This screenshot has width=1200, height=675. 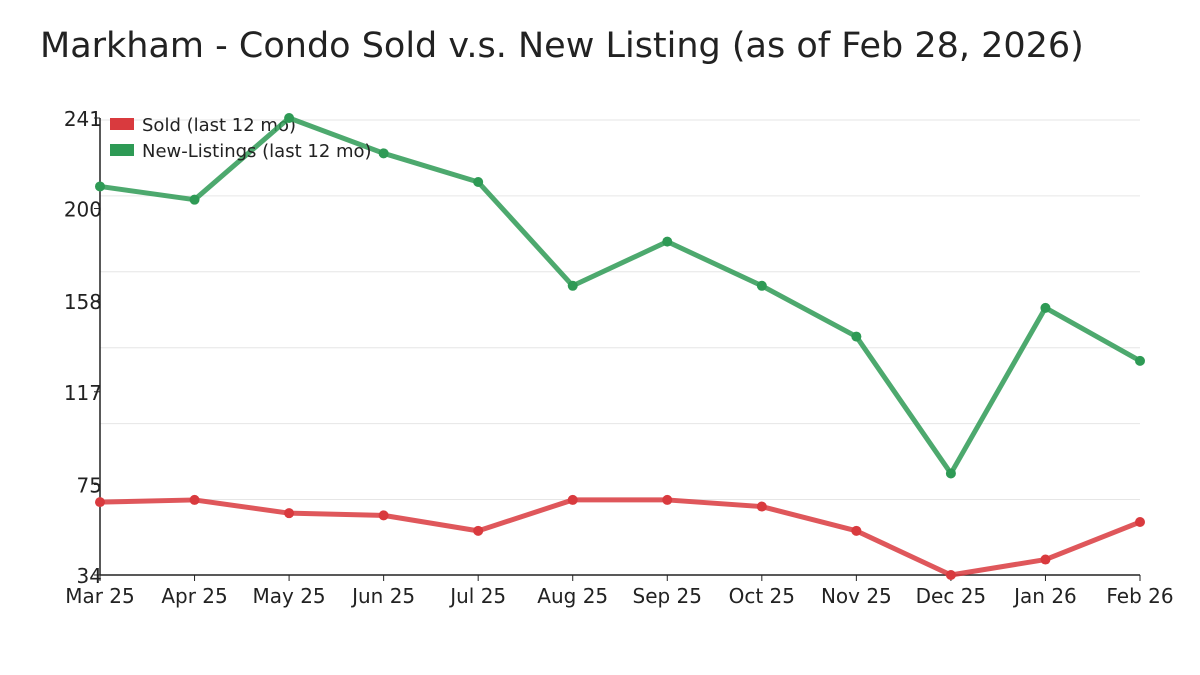 I want to click on y-tick-label: 75, so click(x=89, y=485).